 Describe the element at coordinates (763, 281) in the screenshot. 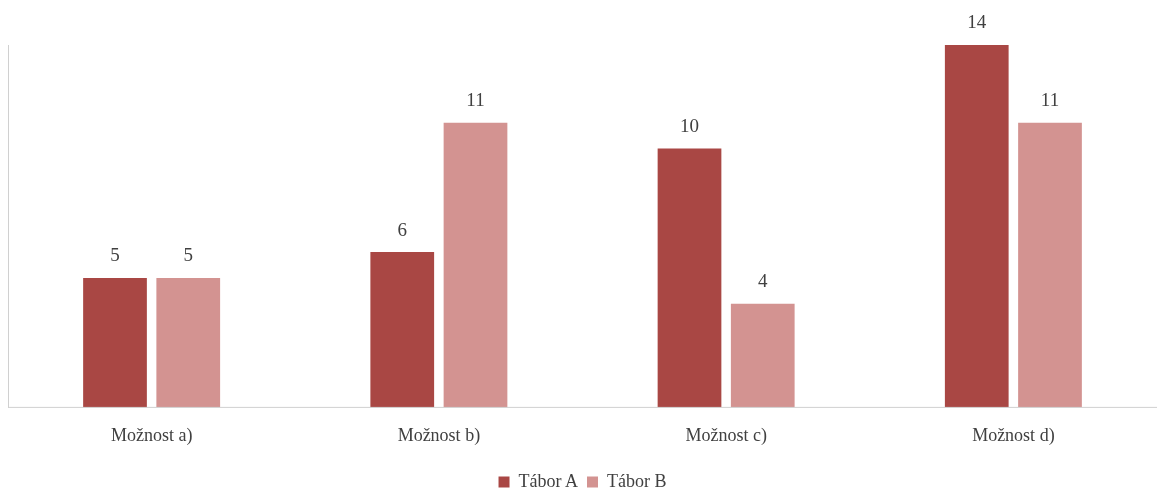

I see `data-label: 4` at that location.